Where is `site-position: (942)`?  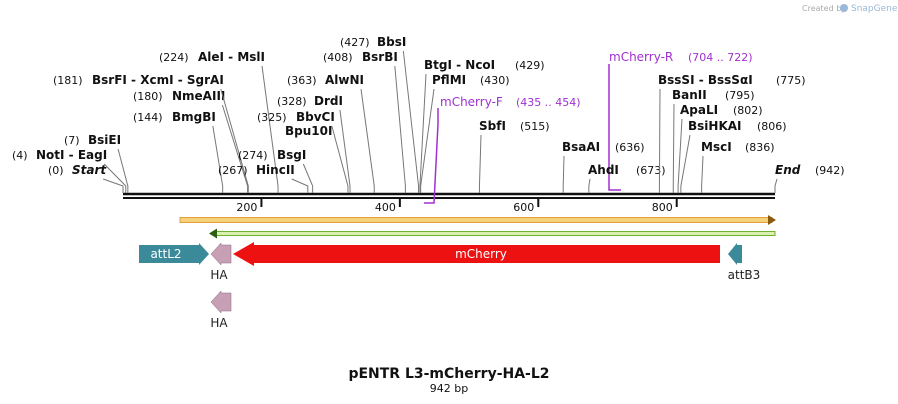 site-position: (942) is located at coordinates (830, 170).